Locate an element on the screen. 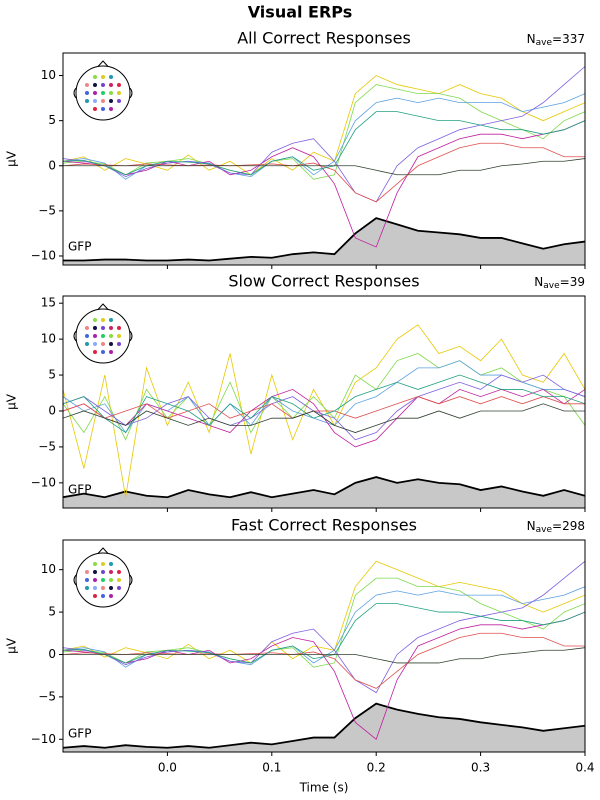 Image resolution: width=600 pixels, height=800 pixels. y-tick-label: 5 is located at coordinates (52, 375).